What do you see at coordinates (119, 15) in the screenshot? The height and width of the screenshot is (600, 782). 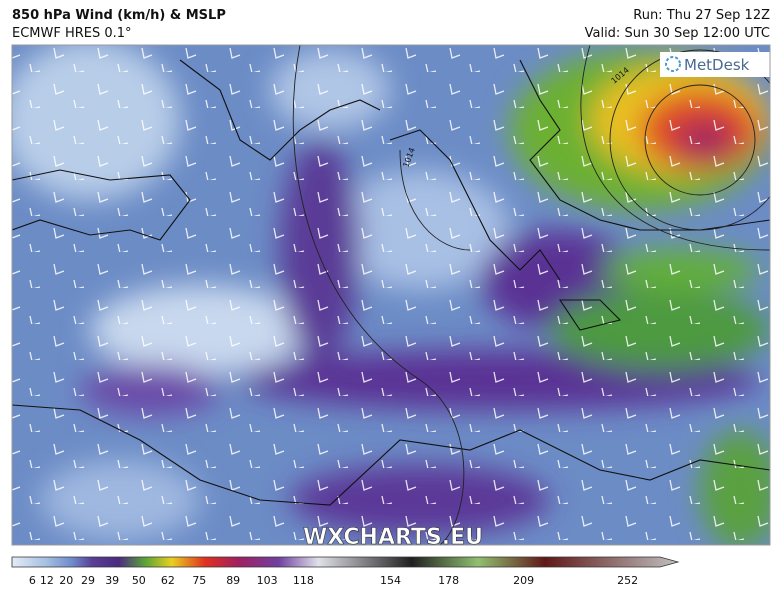 I see `map-title: 850 hPa Wind (km/h) & MSLP` at bounding box center [119, 15].